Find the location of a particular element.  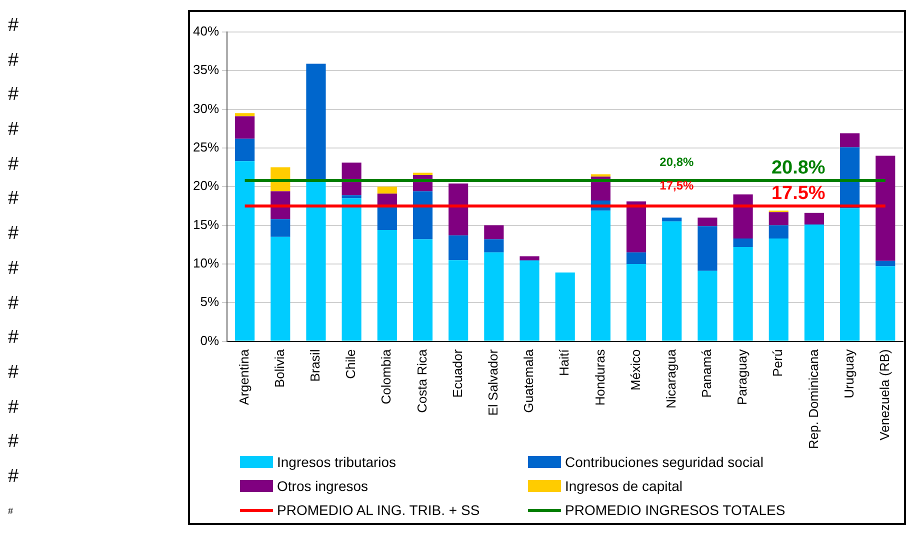

x-tick-label: Bolivia is located at coordinates (279, 368).